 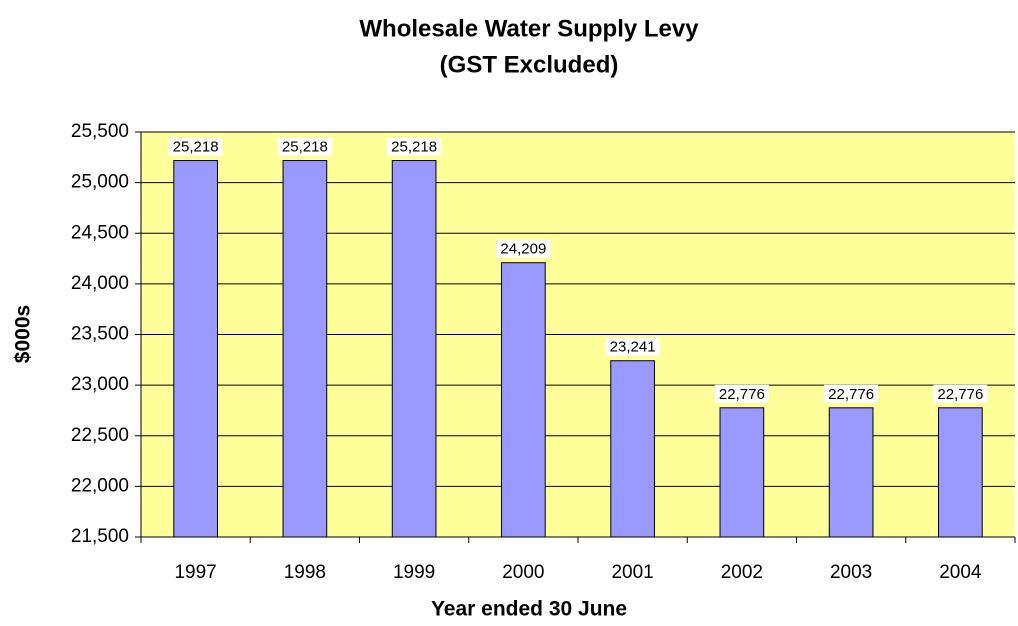 What do you see at coordinates (100, 334) in the screenshot?
I see `y-tick-label: 23,500` at bounding box center [100, 334].